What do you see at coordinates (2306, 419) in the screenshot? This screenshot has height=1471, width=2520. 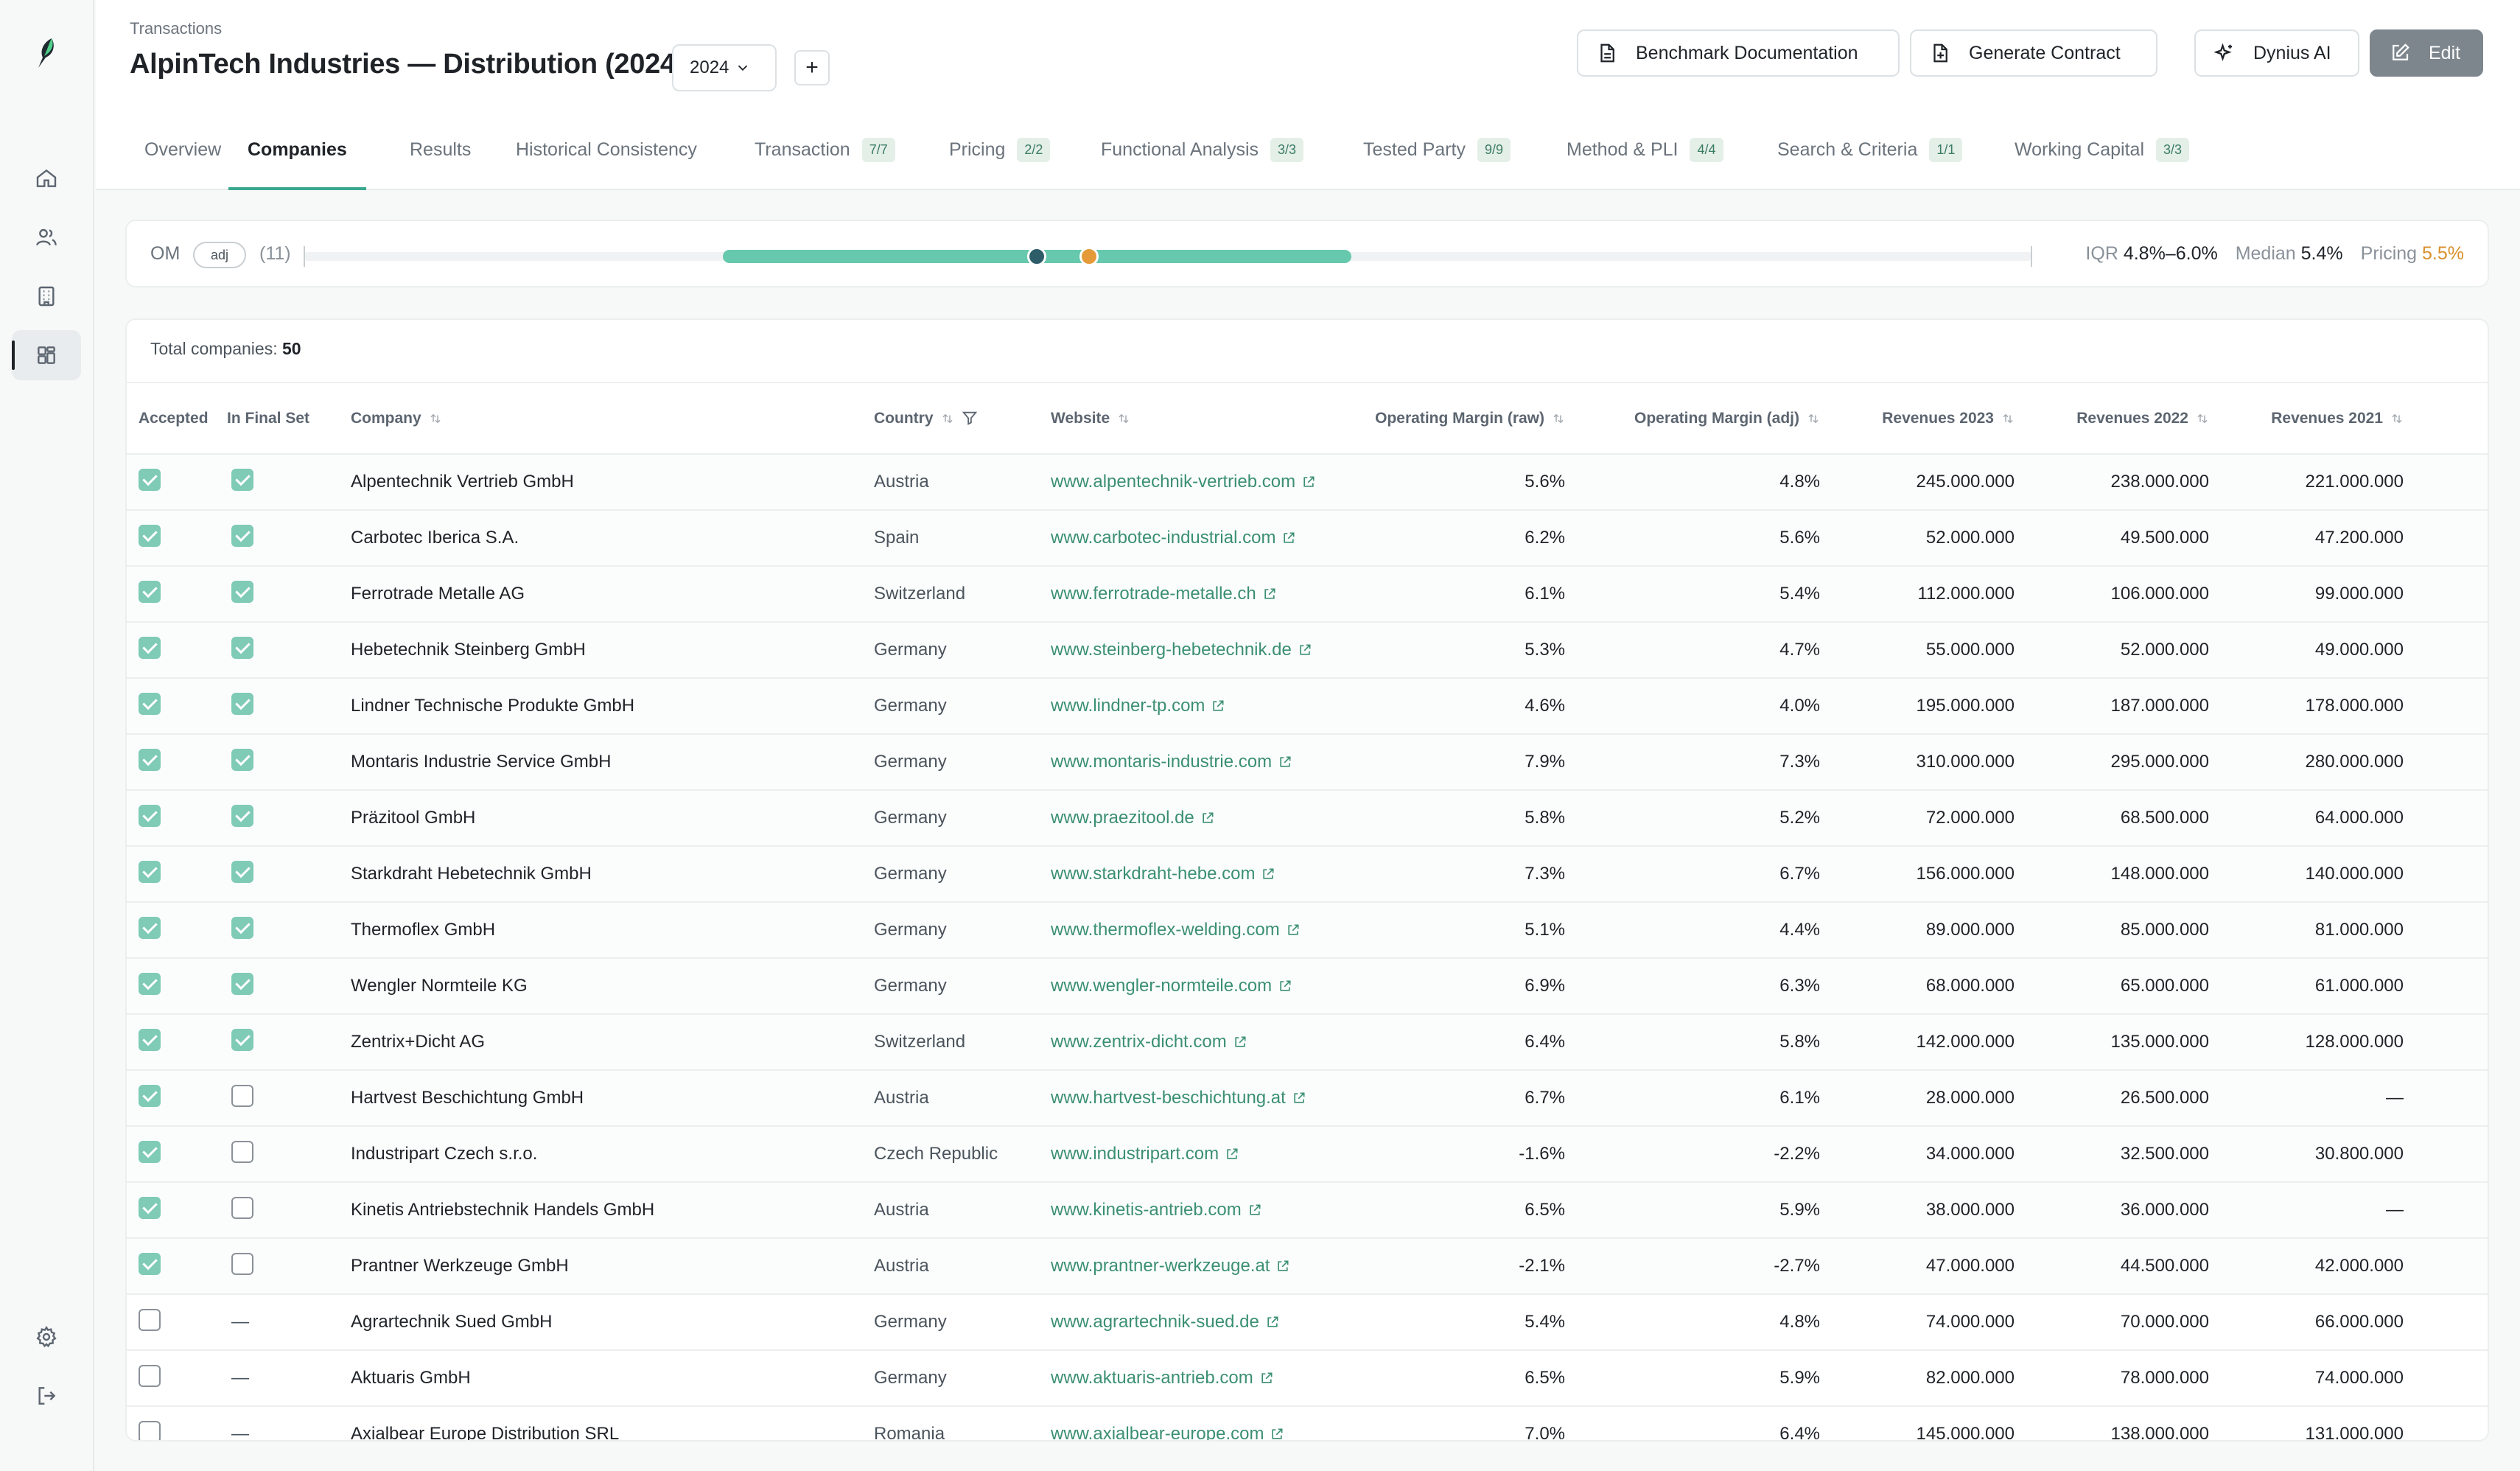 I see `col-revenues-2021: Revenues 2021` at bounding box center [2306, 419].